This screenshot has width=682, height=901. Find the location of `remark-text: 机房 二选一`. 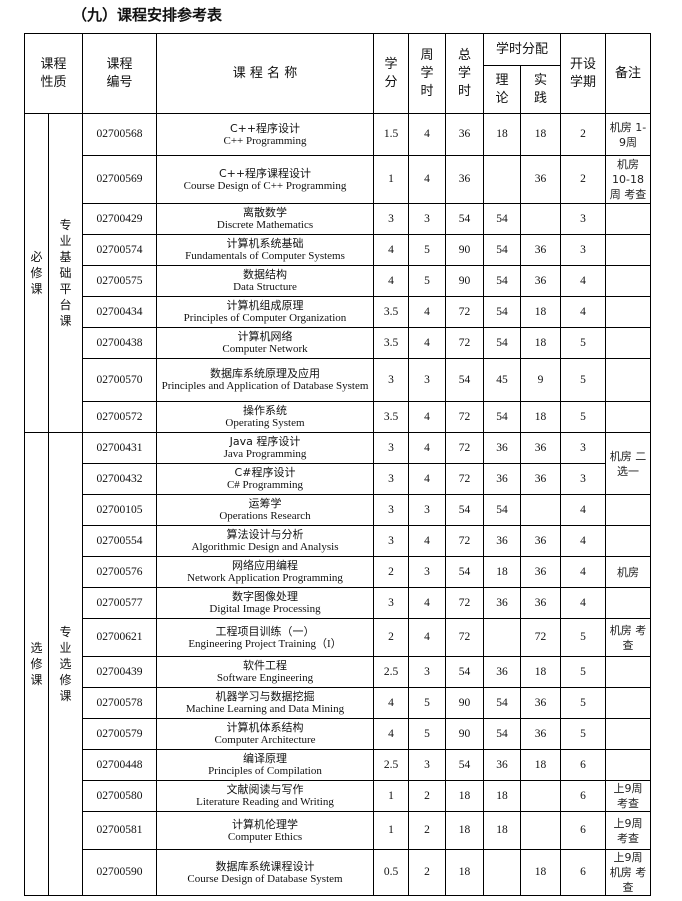

remark-text: 机房 二选一 is located at coordinates (628, 463).